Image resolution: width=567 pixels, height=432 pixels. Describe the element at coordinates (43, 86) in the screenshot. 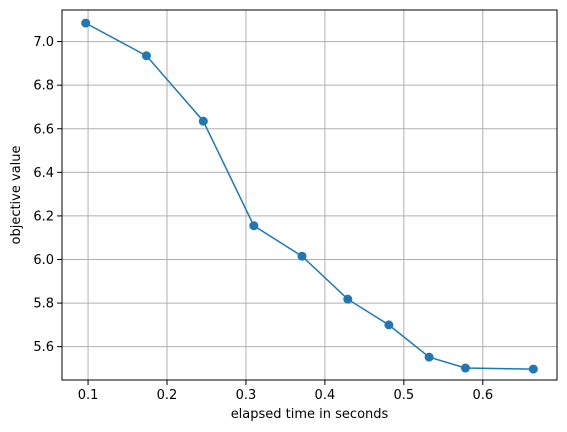

I see `y-tick-label: 6.8` at that location.